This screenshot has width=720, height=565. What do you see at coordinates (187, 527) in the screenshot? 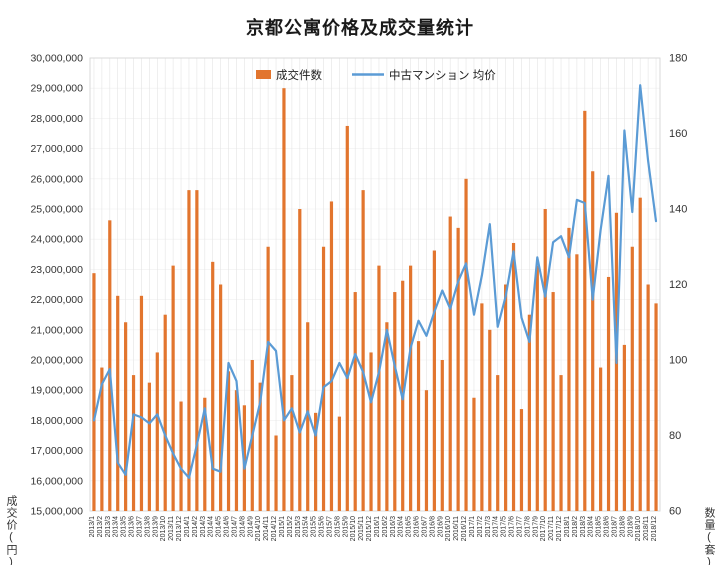
I see `x-tick-label: 2014/1` at bounding box center [187, 527].